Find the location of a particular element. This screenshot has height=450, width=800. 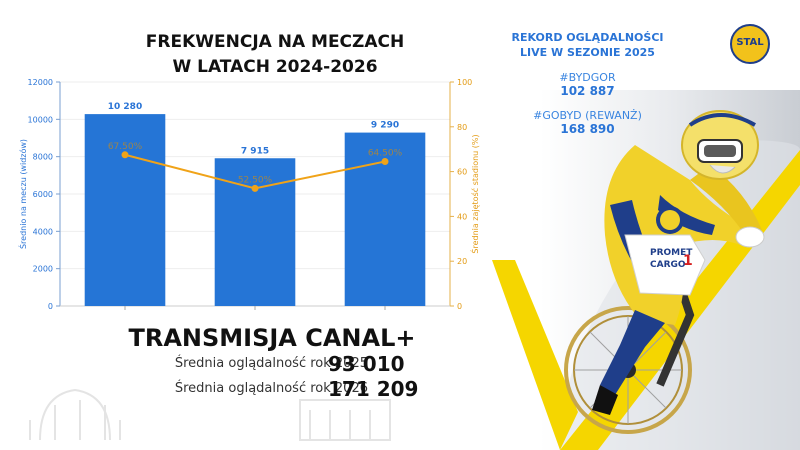

wheel-icon is located at coordinates (628, 370).